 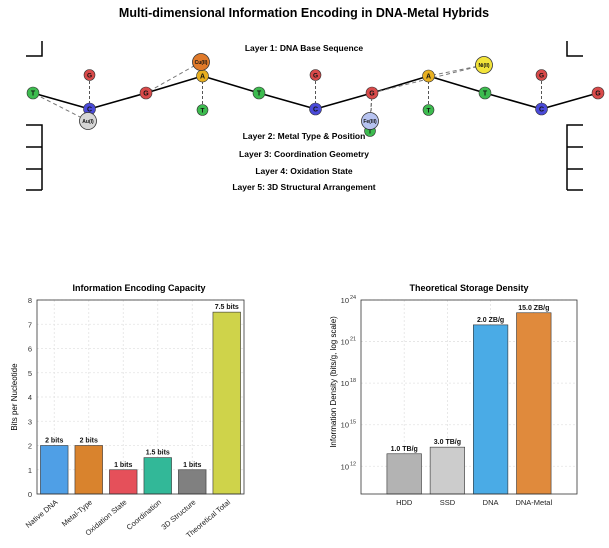 I want to click on y-tick-label: 6, so click(x=30, y=349).